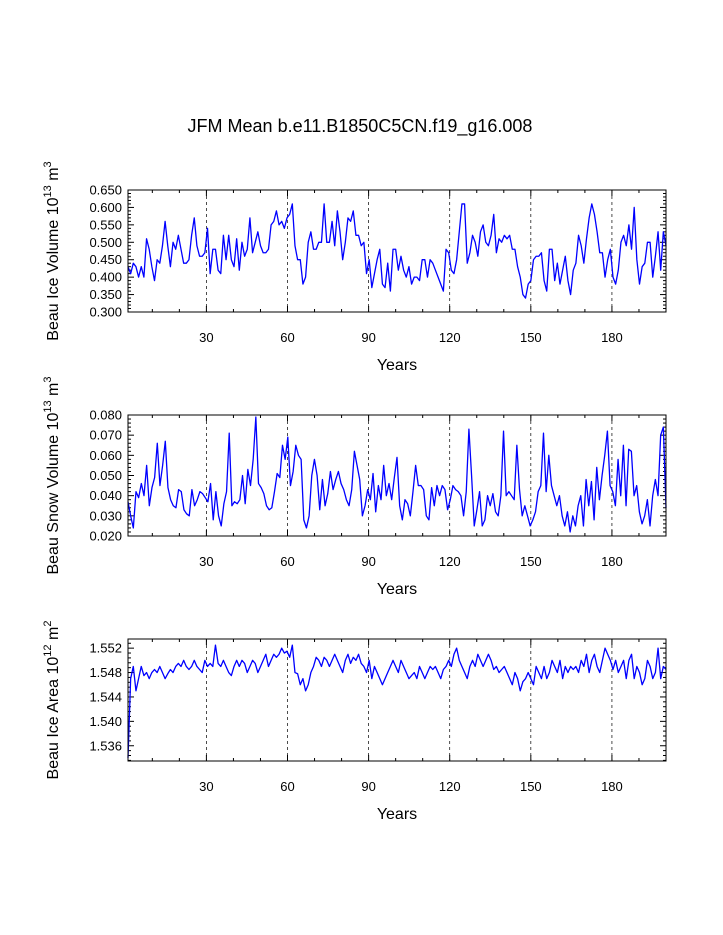 This screenshot has height=935, width=723. What do you see at coordinates (53, 494) in the screenshot?
I see `y-axis-label-text: Beau Snow Volume 10` at bounding box center [53, 494].